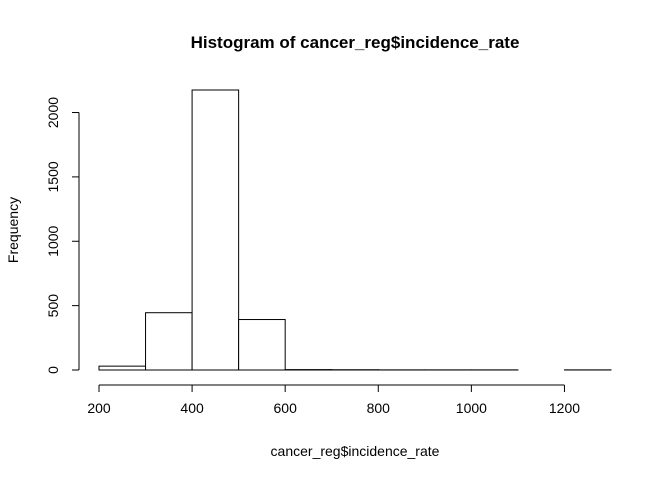 The height and width of the screenshot is (480, 672). Describe the element at coordinates (53, 370) in the screenshot. I see `y-tick-label-0: 0` at that location.